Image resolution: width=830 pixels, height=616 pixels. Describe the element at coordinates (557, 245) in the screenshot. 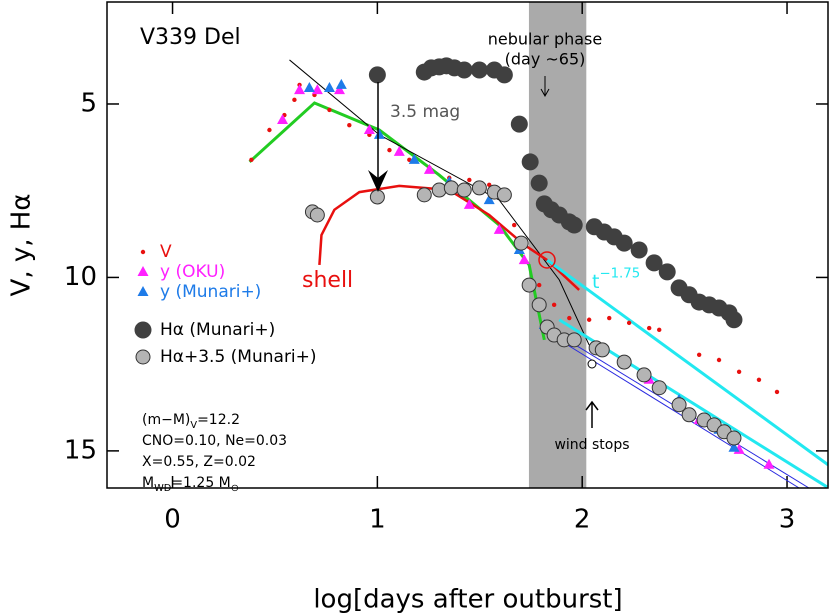

I see `nebular-band` at that location.